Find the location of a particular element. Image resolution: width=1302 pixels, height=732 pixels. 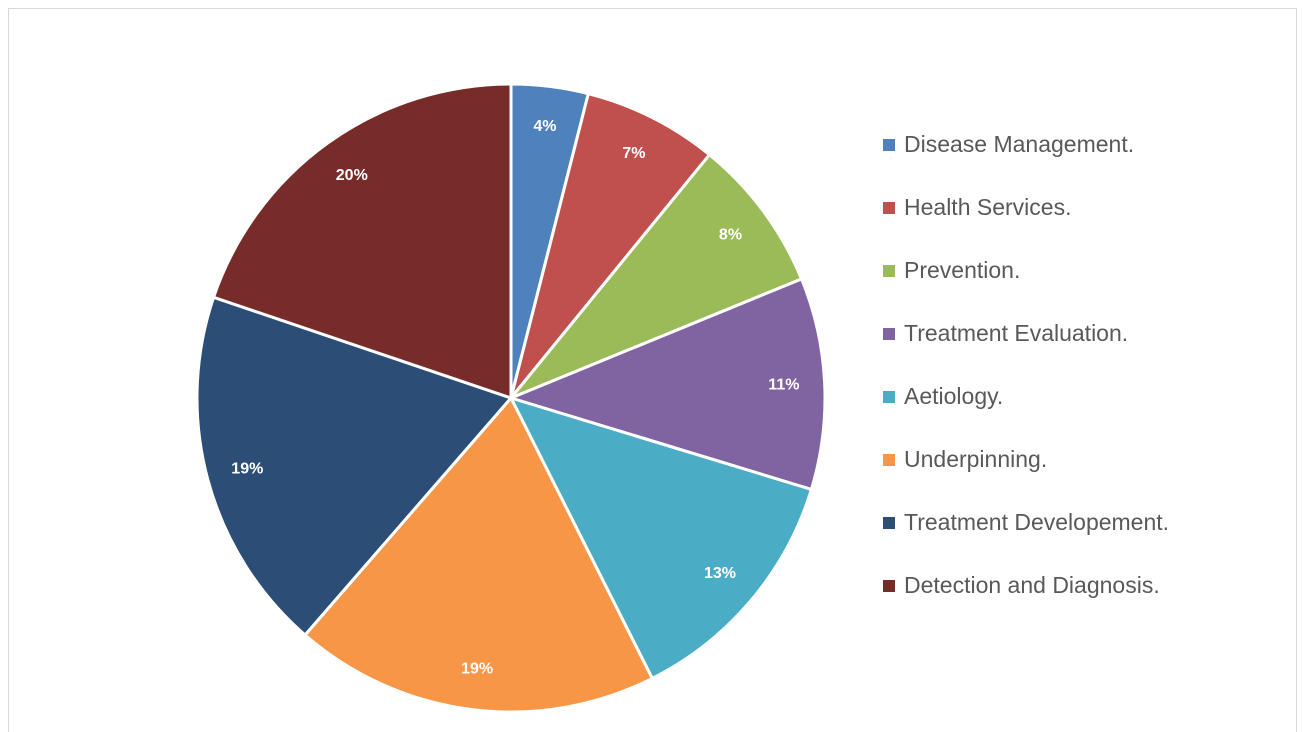

legend-label: Detection and Diagnosis. is located at coordinates (1032, 585).